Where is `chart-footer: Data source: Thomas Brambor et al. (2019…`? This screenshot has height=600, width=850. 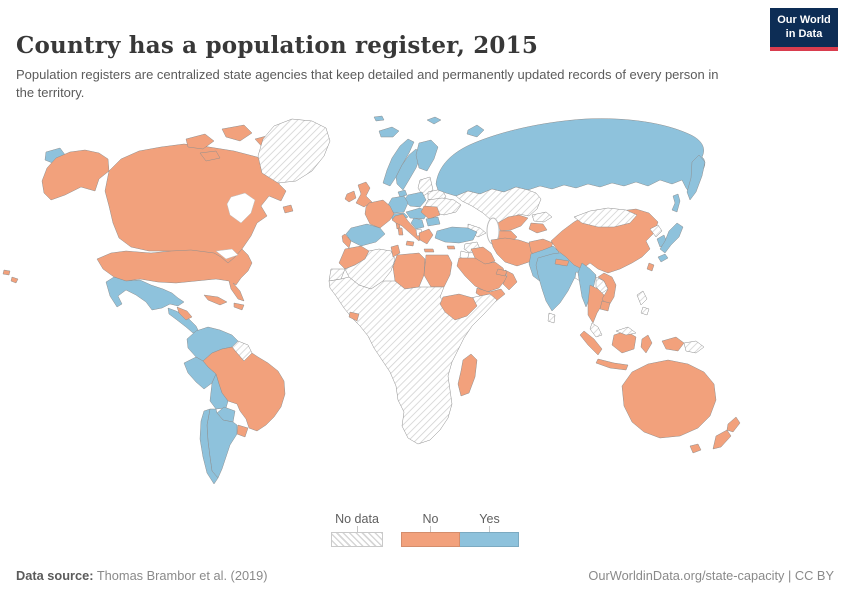 chart-footer: Data source: Thomas Brambor et al. (2019… is located at coordinates (425, 575).